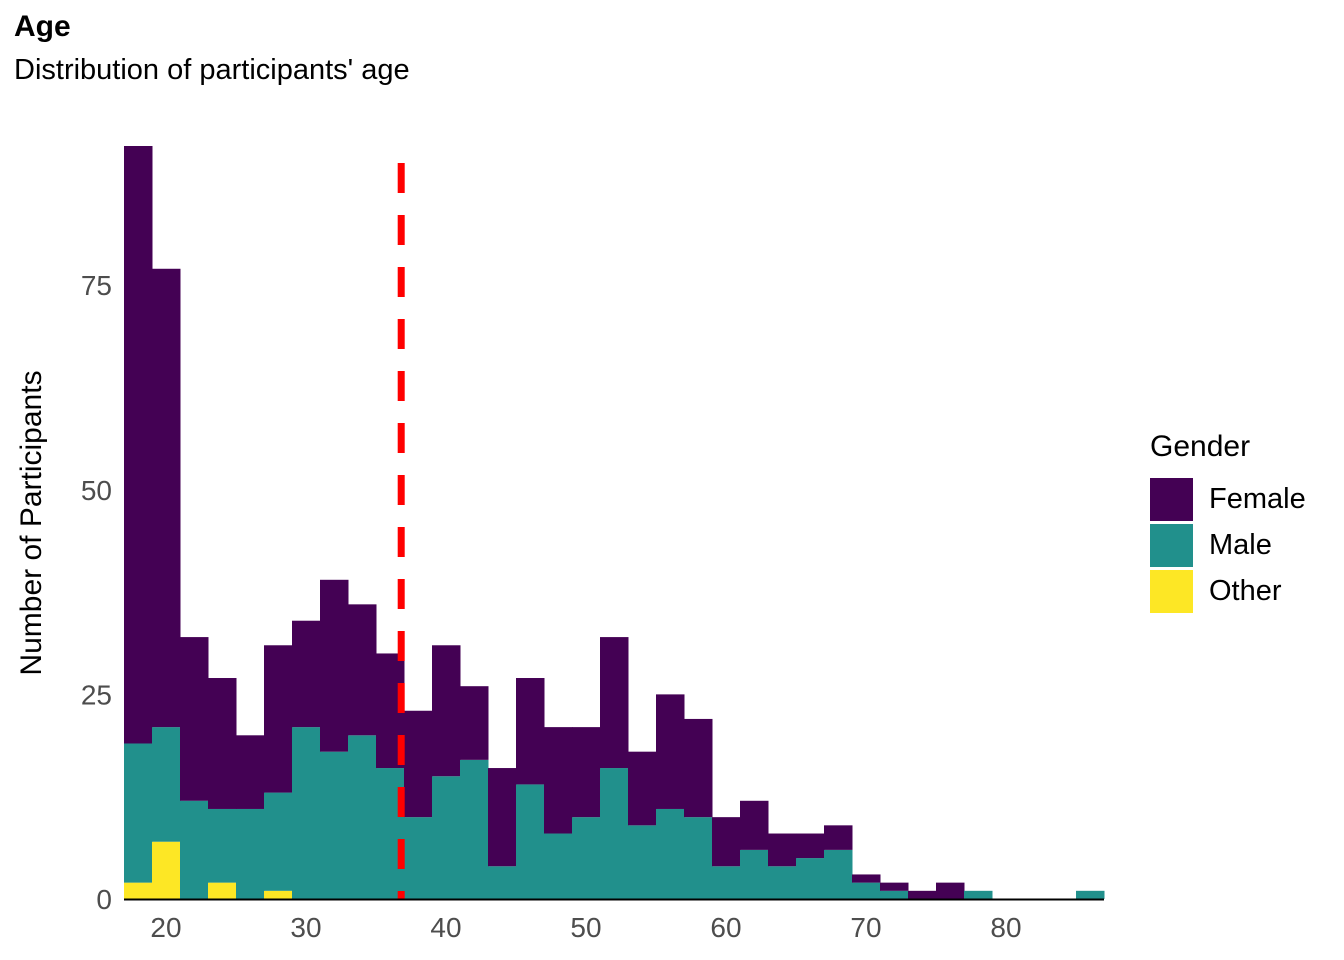  Describe the element at coordinates (725, 927) in the screenshot. I see `x-tick-label: 60` at that location.